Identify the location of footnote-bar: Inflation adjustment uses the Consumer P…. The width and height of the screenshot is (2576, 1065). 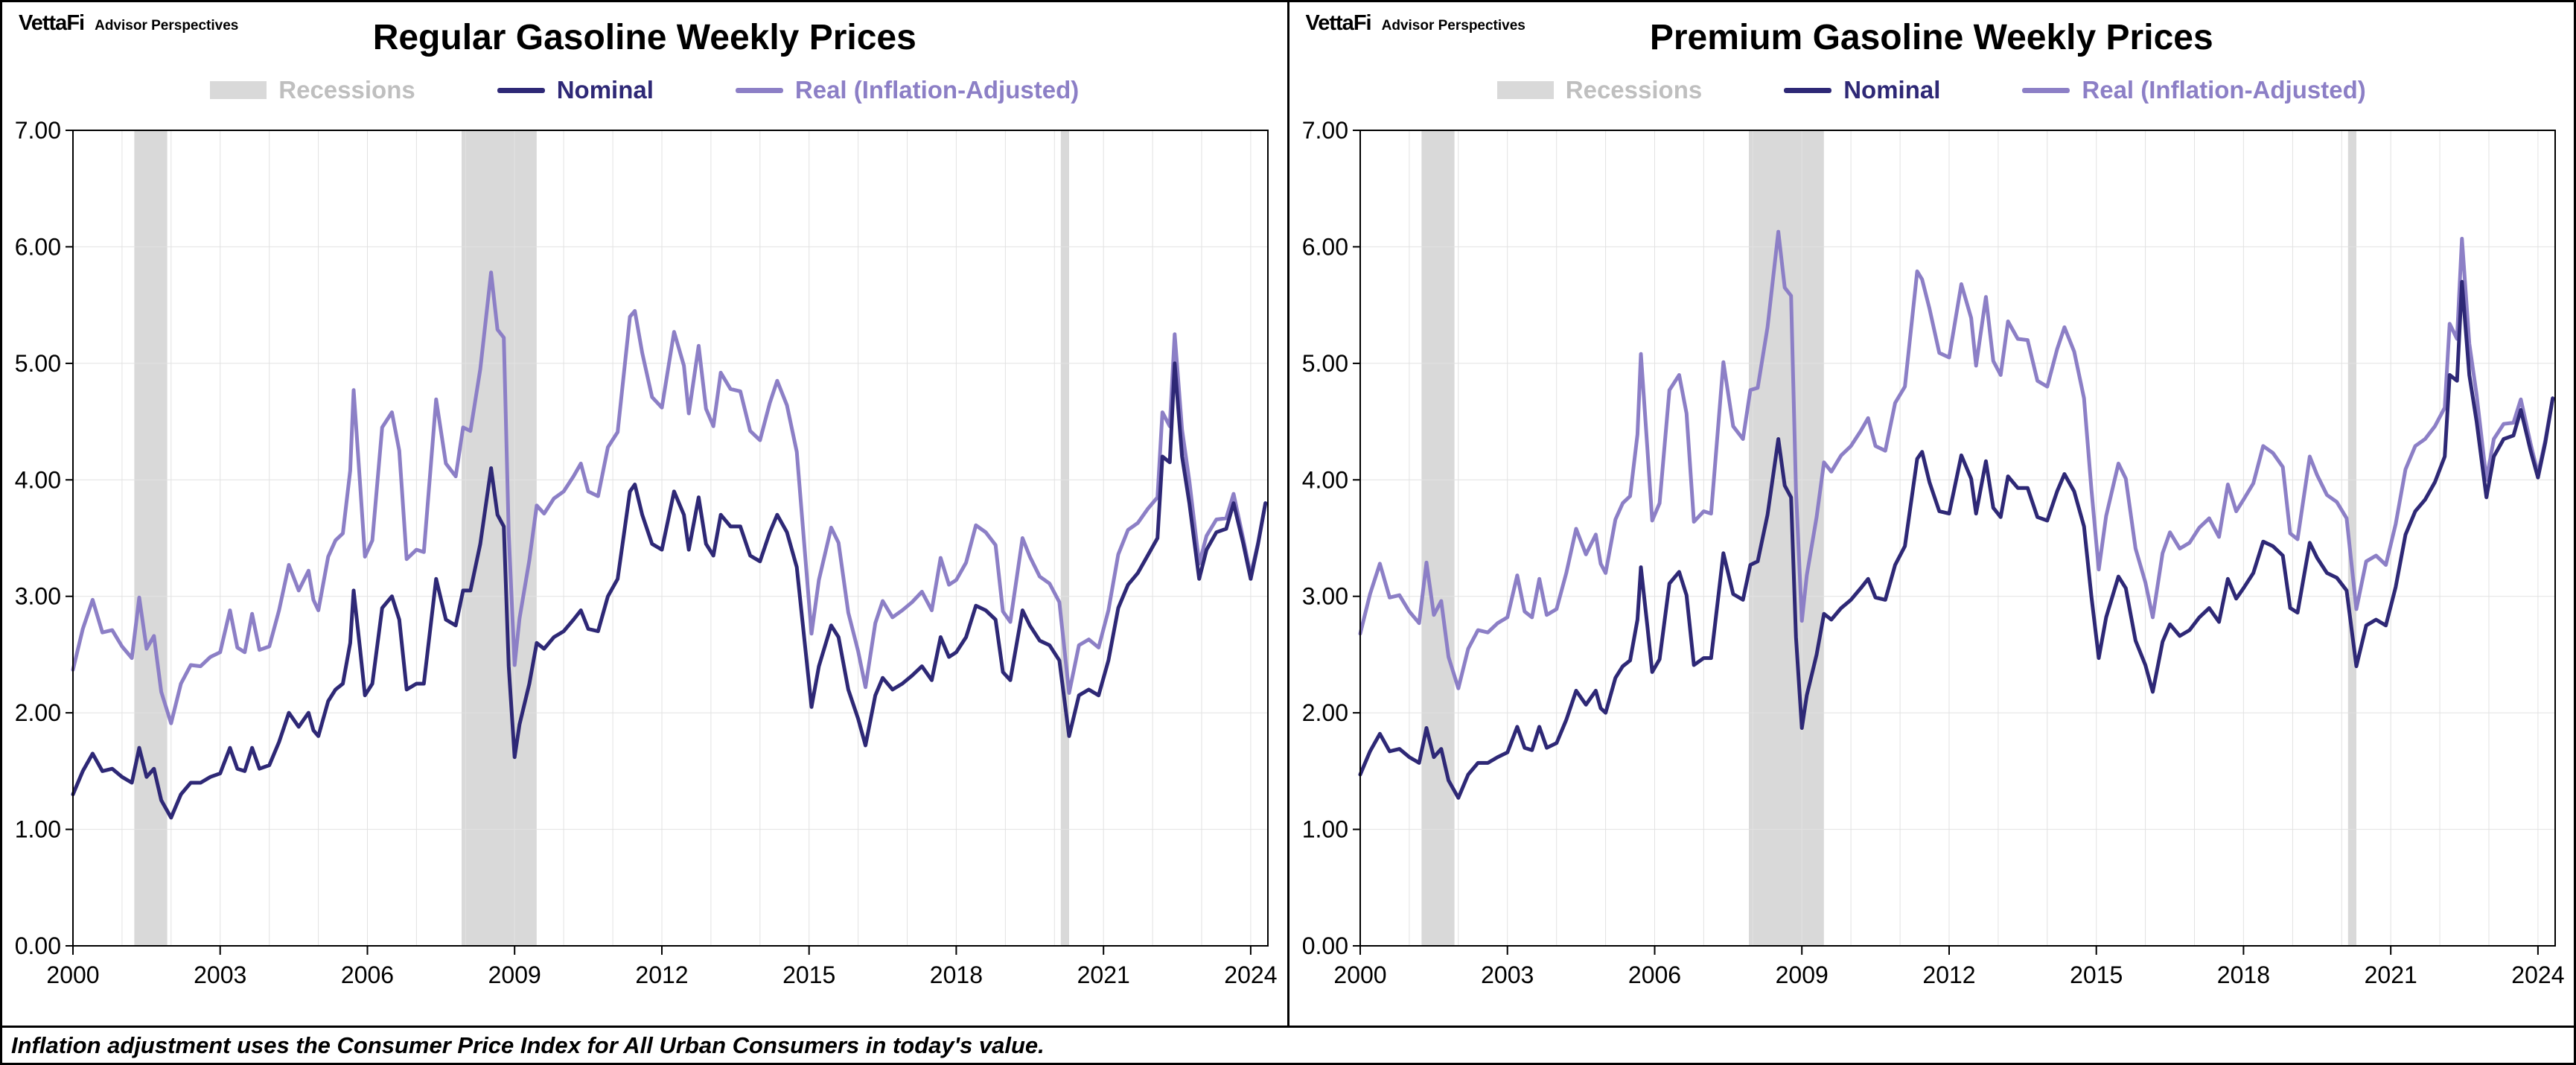
(1288, 1045).